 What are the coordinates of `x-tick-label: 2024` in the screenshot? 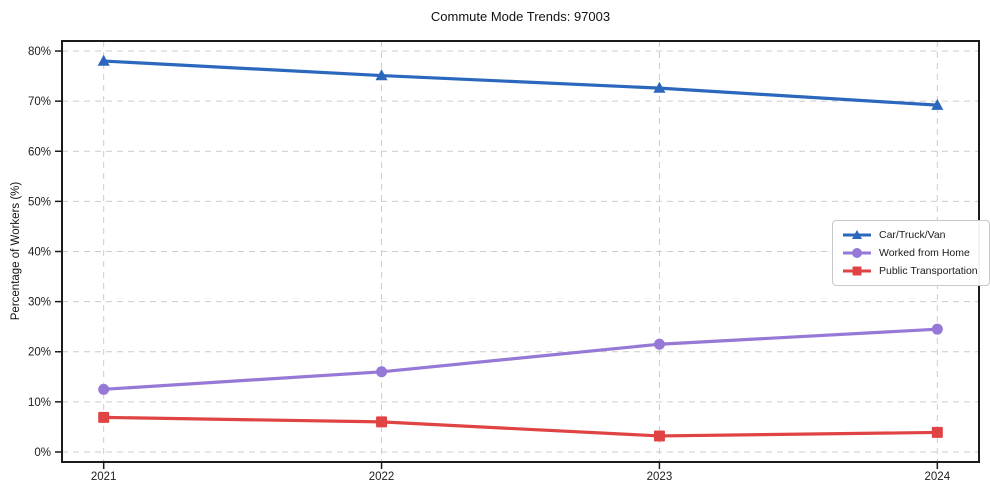 It's located at (938, 477).